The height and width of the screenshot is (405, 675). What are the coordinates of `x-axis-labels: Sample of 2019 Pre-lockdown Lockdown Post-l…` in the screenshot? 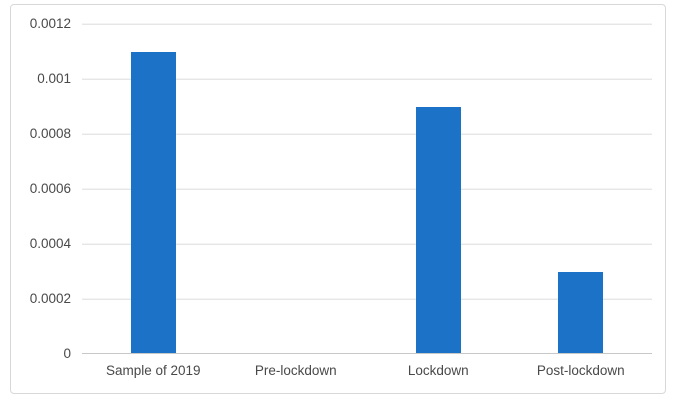 It's located at (367, 370).